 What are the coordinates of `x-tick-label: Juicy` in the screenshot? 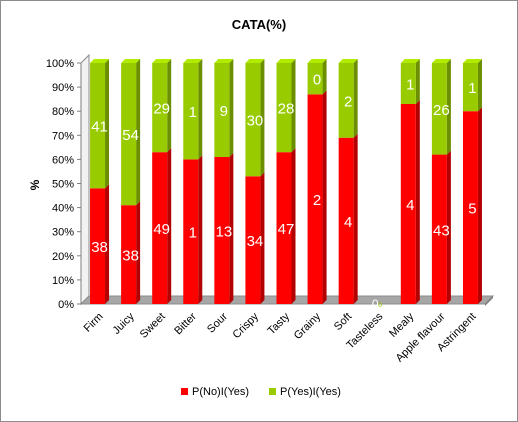 It's located at (124, 323).